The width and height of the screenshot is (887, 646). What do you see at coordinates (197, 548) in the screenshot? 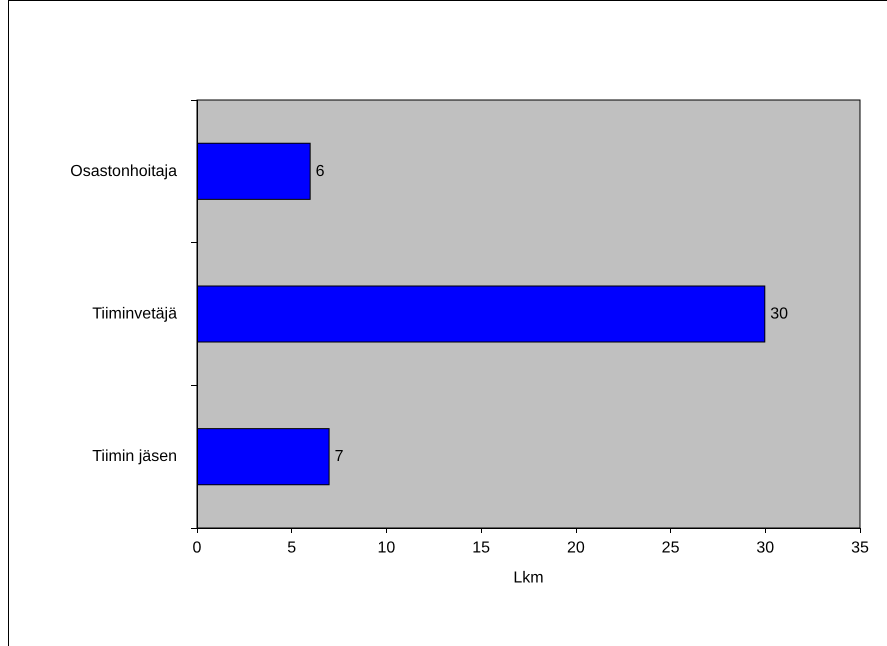
I see `x-tick-label: 0` at bounding box center [197, 548].